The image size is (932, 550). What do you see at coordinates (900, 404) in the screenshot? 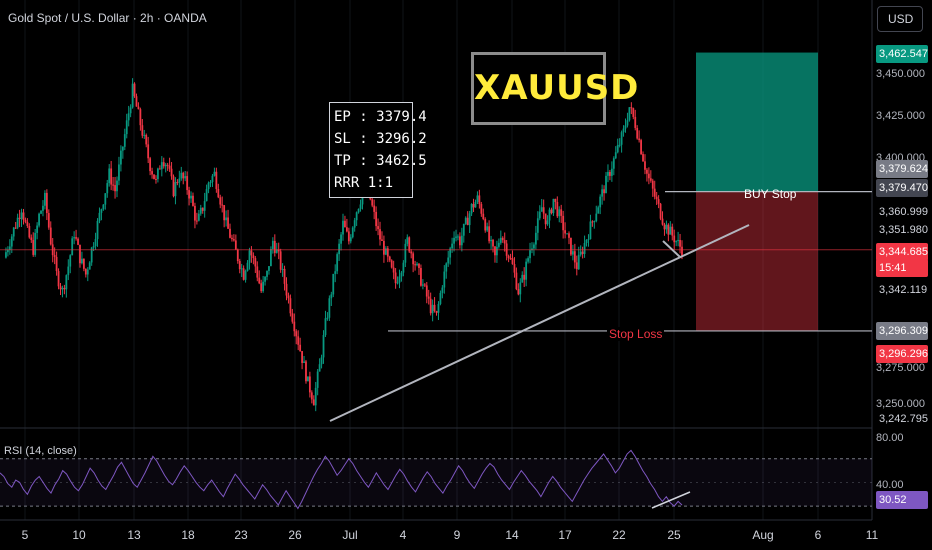
I see `price-tick: 3,250.000` at bounding box center [900, 404].